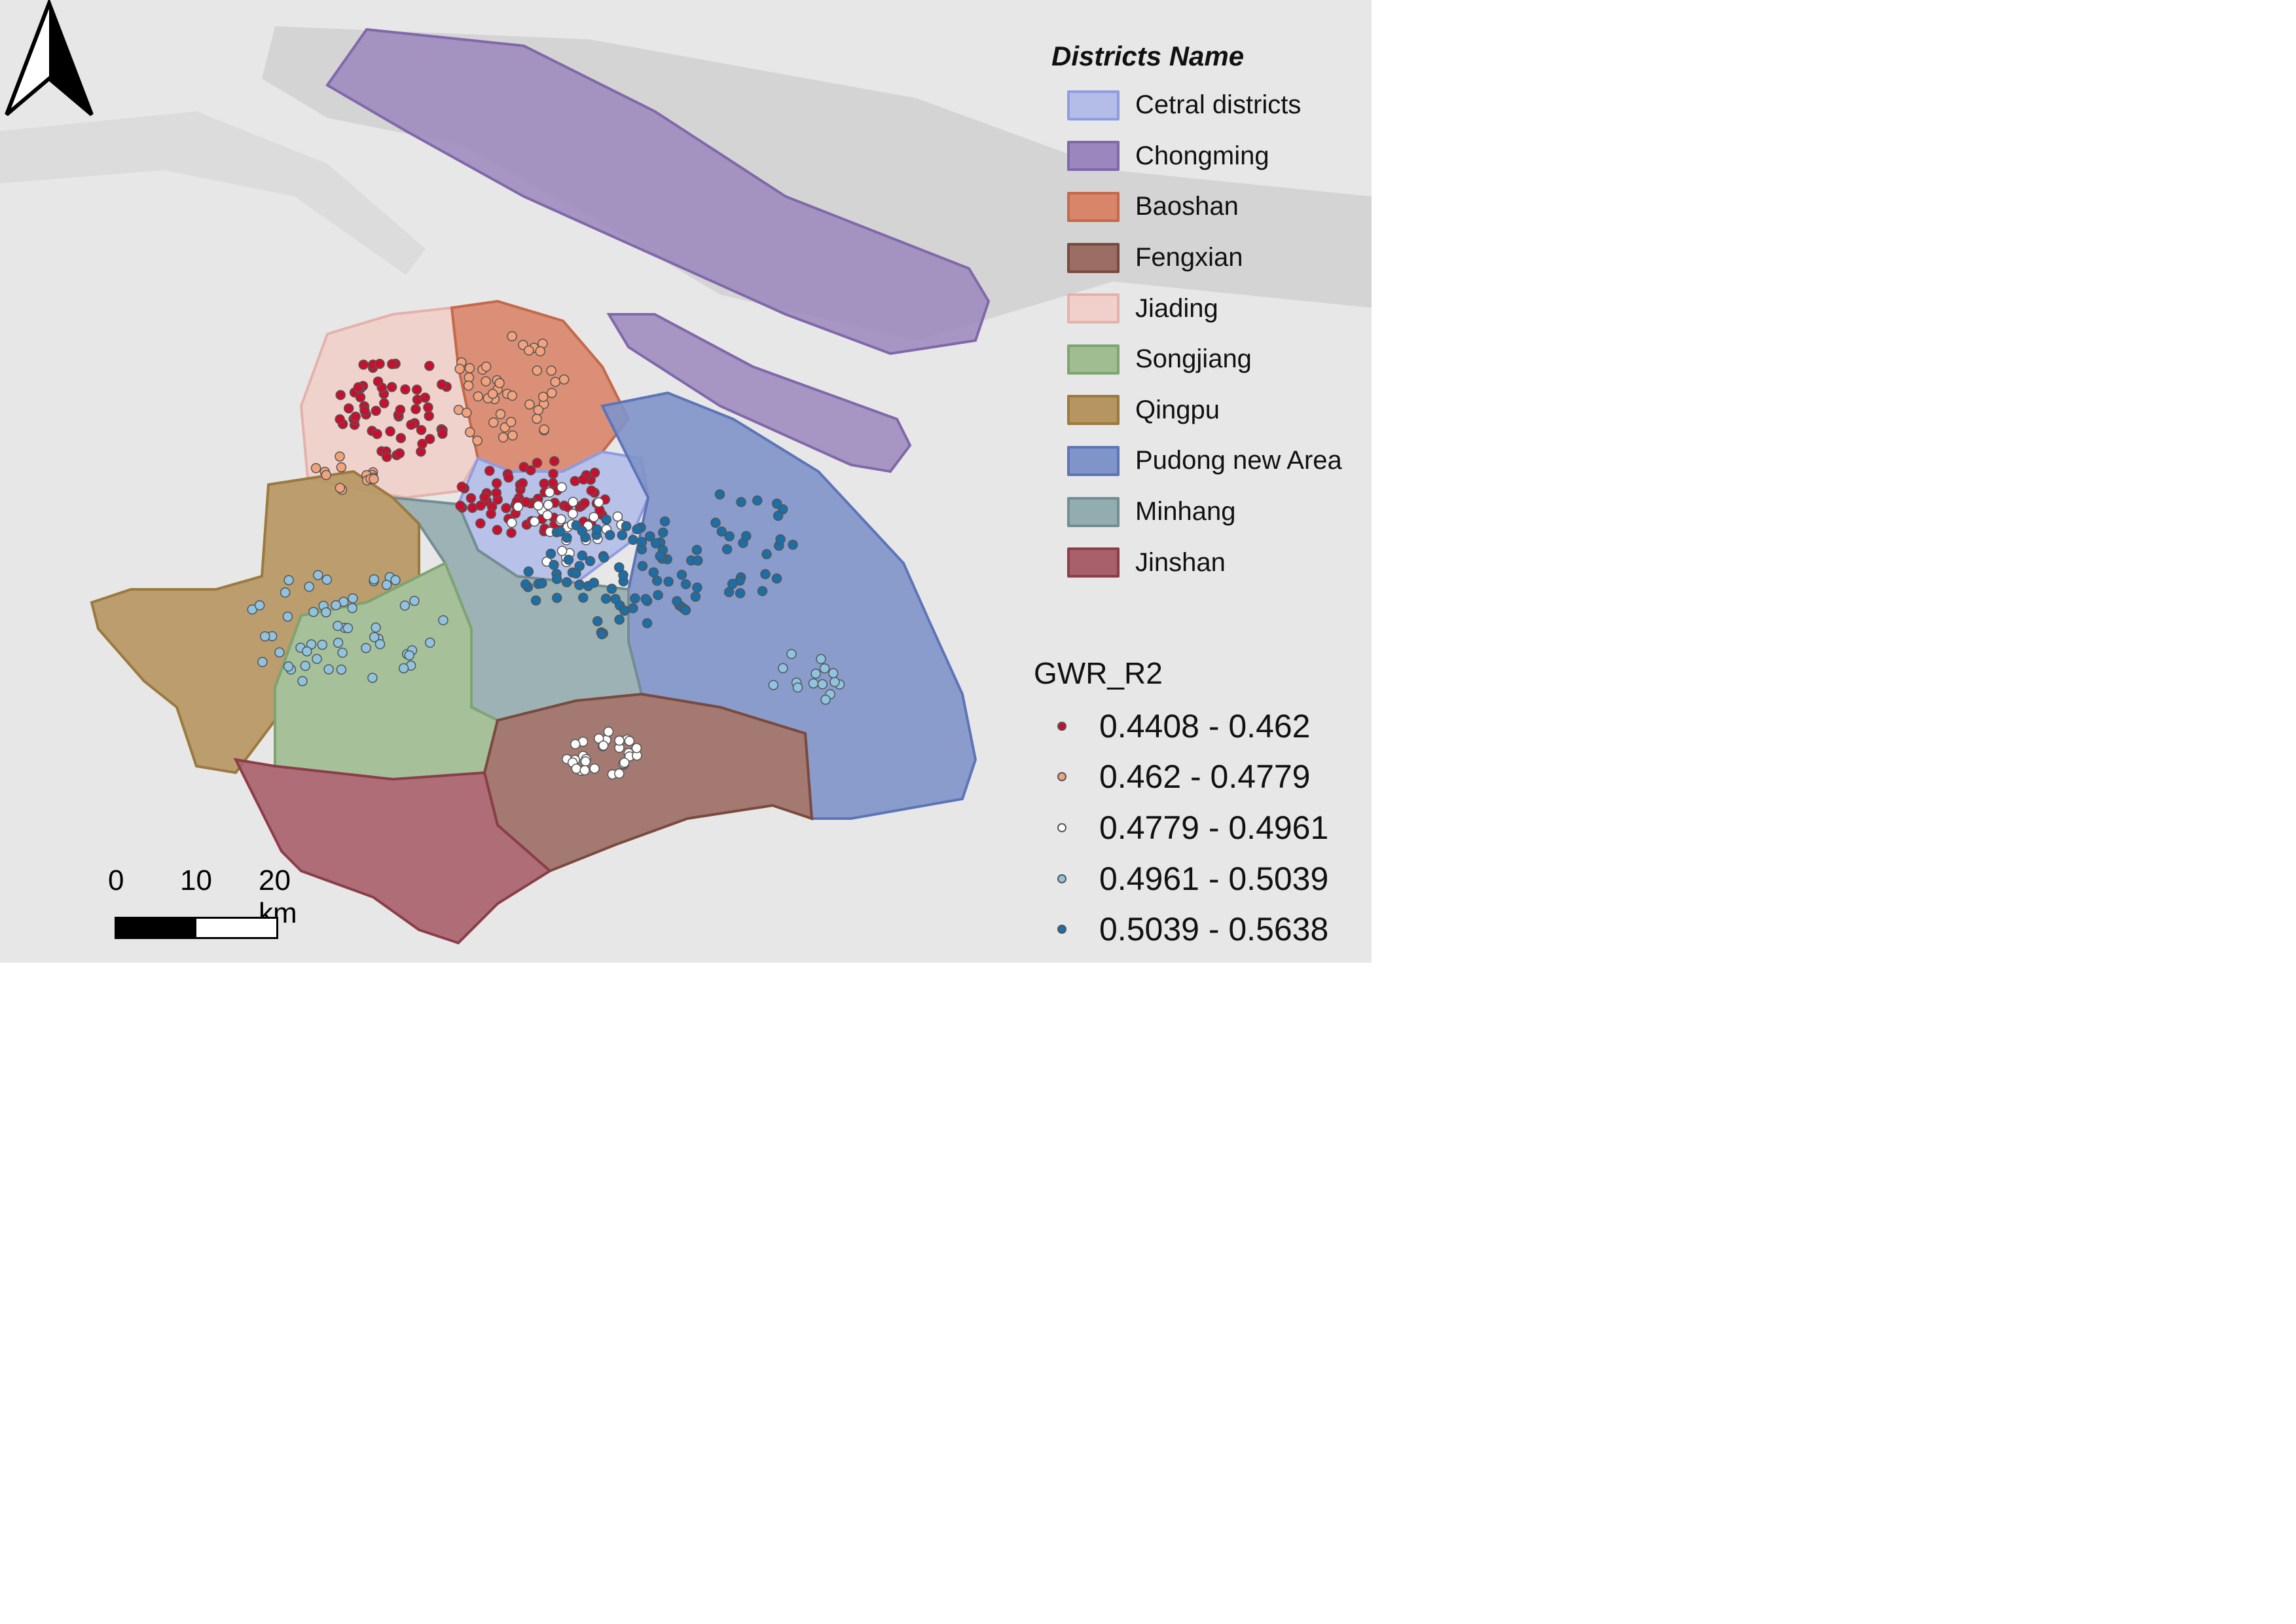 The image size is (2296, 1624). Describe the element at coordinates (196, 880) in the screenshot. I see `scale-tick-10: 10` at that location.